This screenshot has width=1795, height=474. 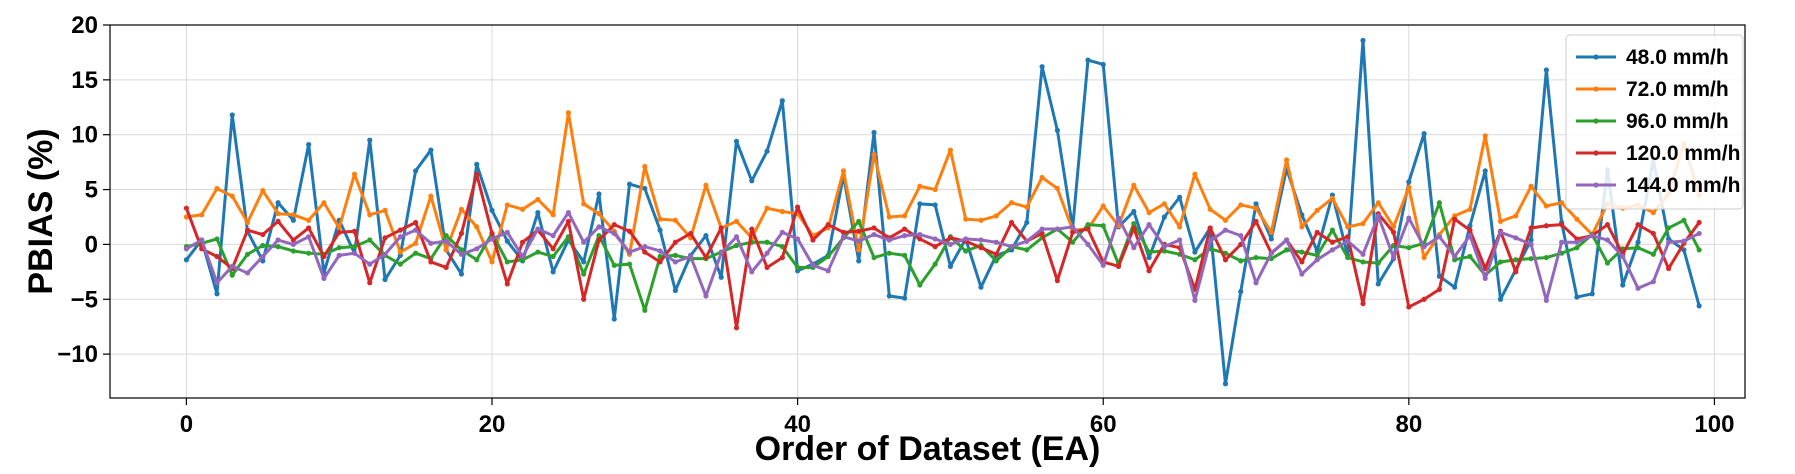 I want to click on y-tick-label: 10, so click(x=84, y=135).